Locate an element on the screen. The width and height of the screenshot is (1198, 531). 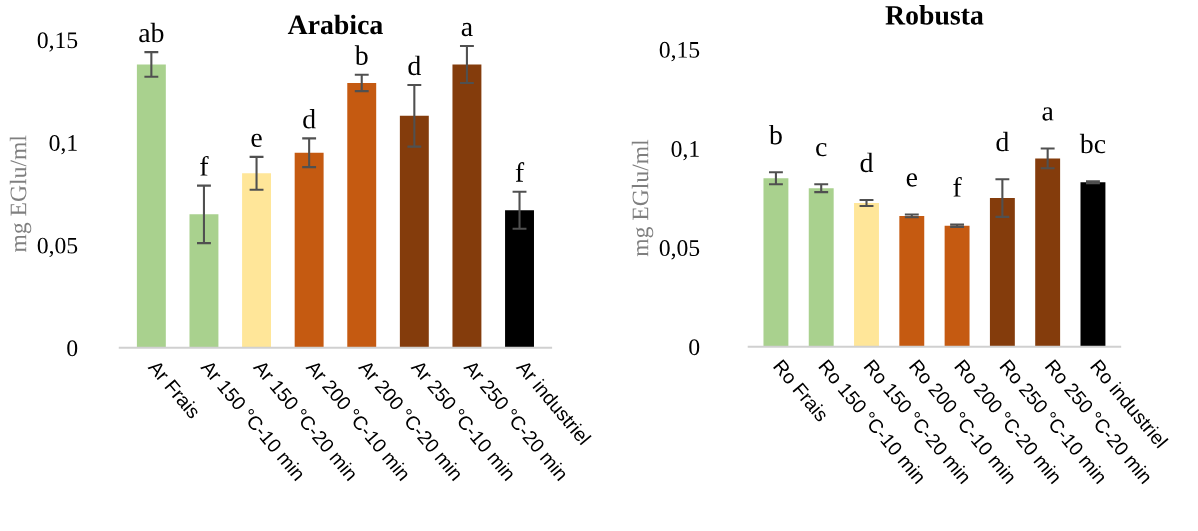
annotation: a is located at coordinates (1048, 114).